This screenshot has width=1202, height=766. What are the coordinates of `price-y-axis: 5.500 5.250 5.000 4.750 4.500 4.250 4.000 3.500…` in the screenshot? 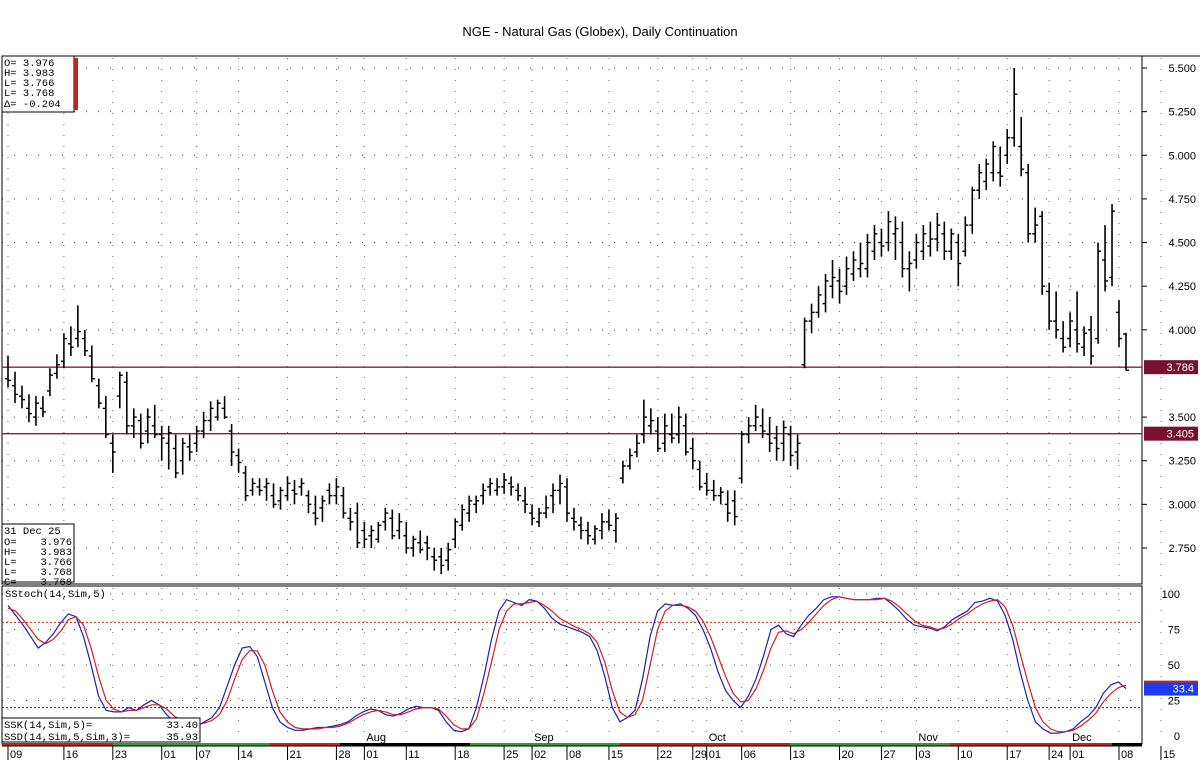 It's located at (1169, 309).